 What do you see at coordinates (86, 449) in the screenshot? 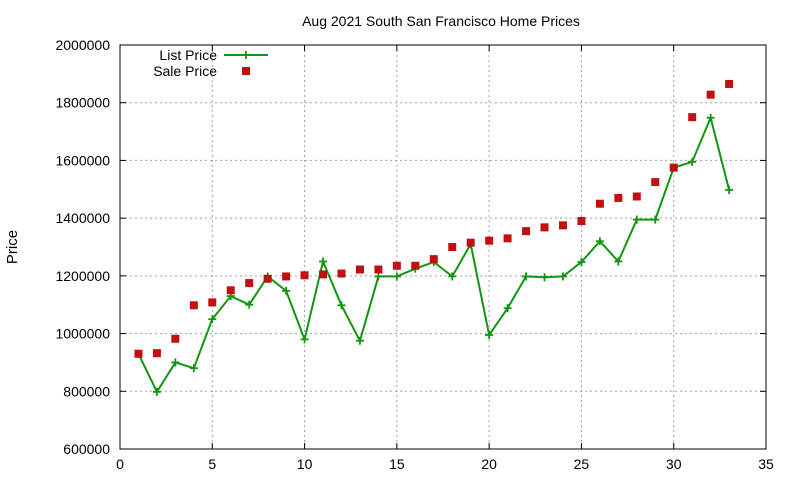
I see `y-tick-label: 600000` at bounding box center [86, 449].